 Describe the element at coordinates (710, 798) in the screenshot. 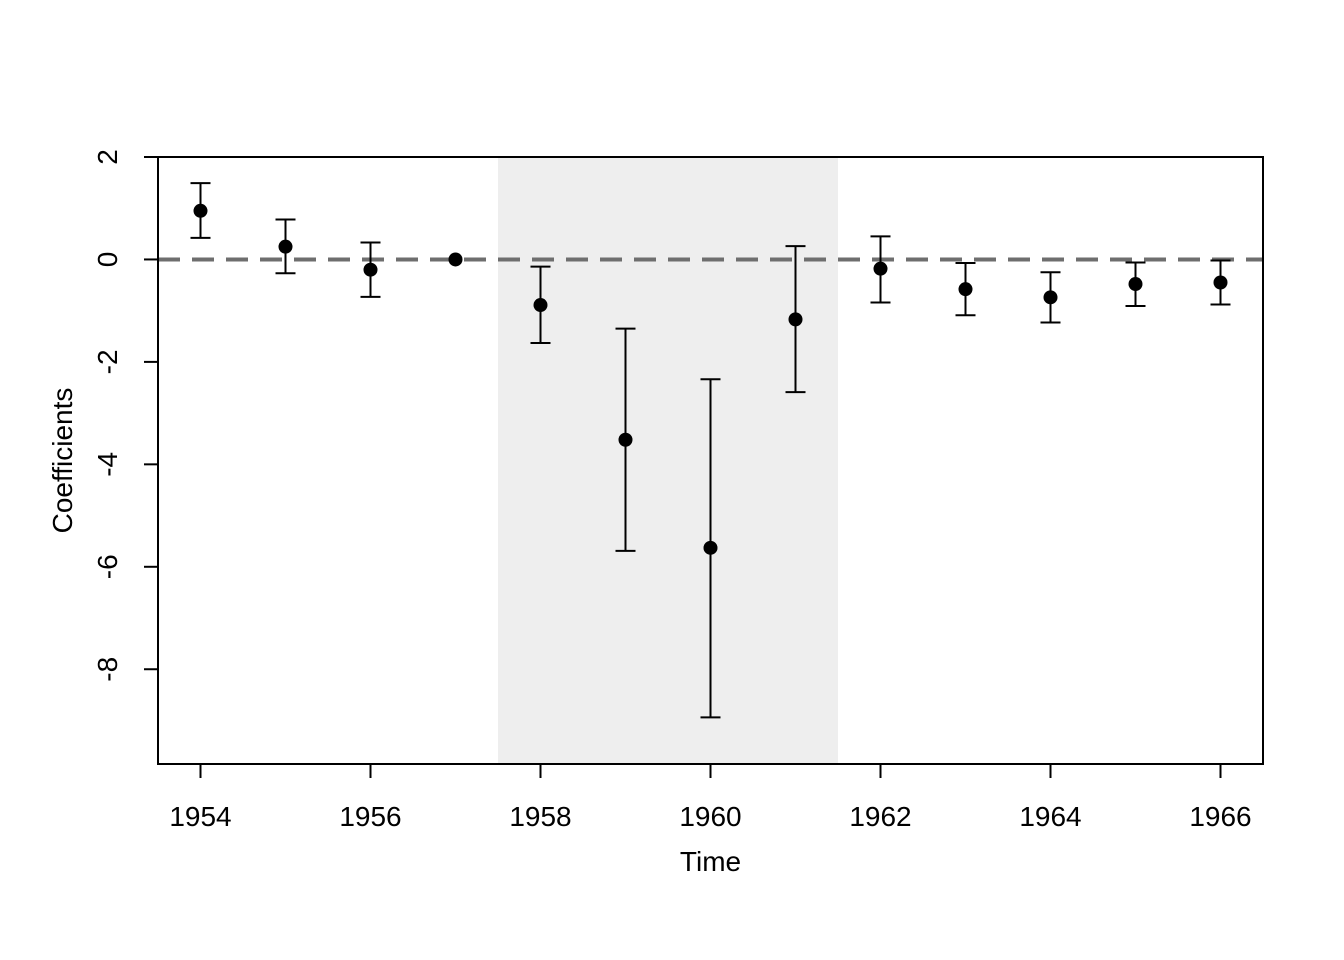

I see `x-axis: 1954 1956 1958 1960 1962 1964 1966` at that location.